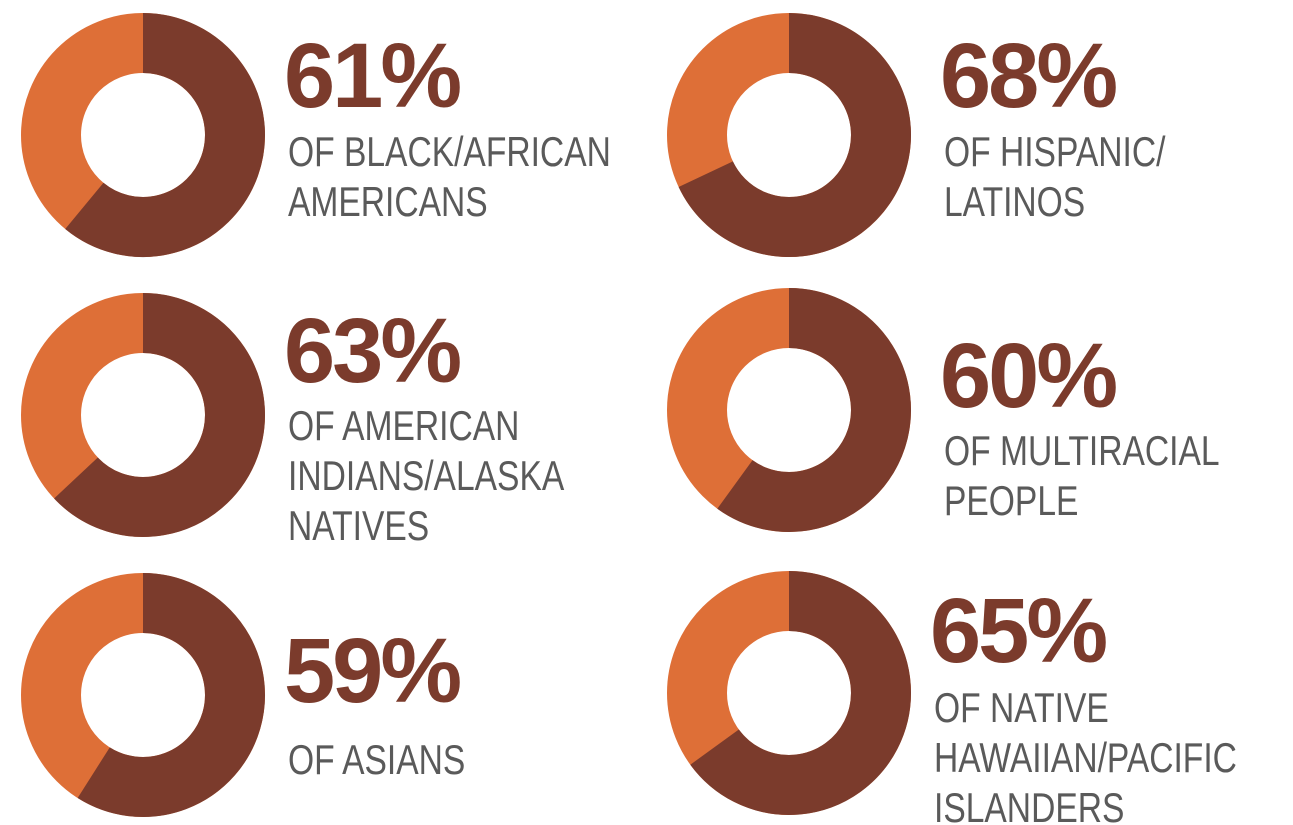 This screenshot has width=1293, height=825. I want to click on group-label-line: ISLANDERS, so click(1029, 805).